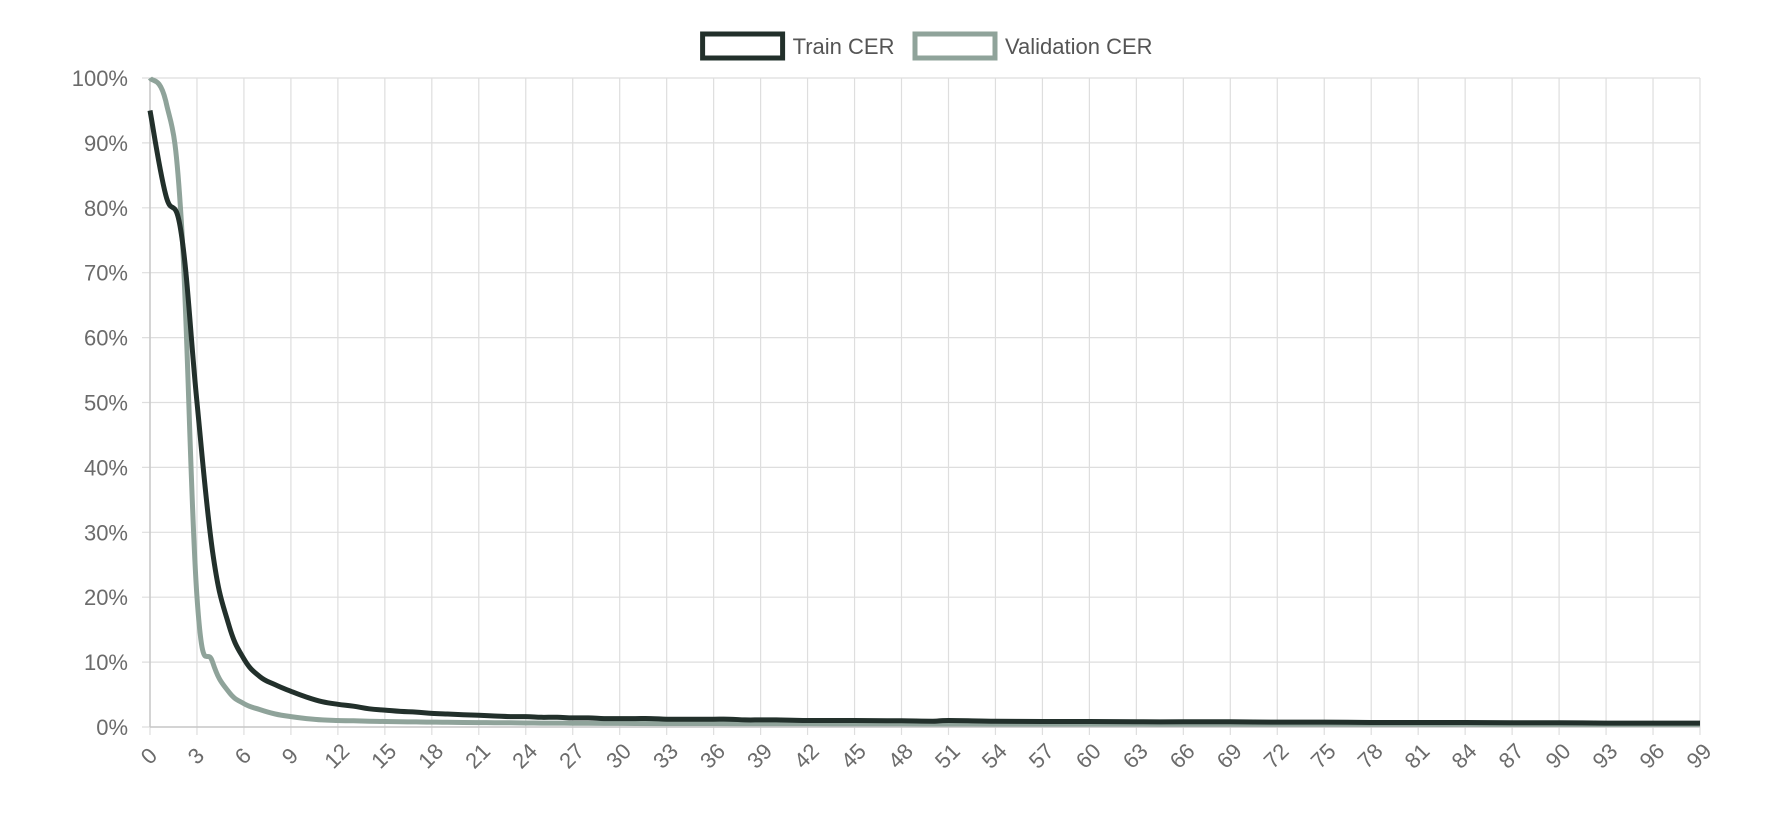  I want to click on y-tick-label: 70%, so click(106, 273).